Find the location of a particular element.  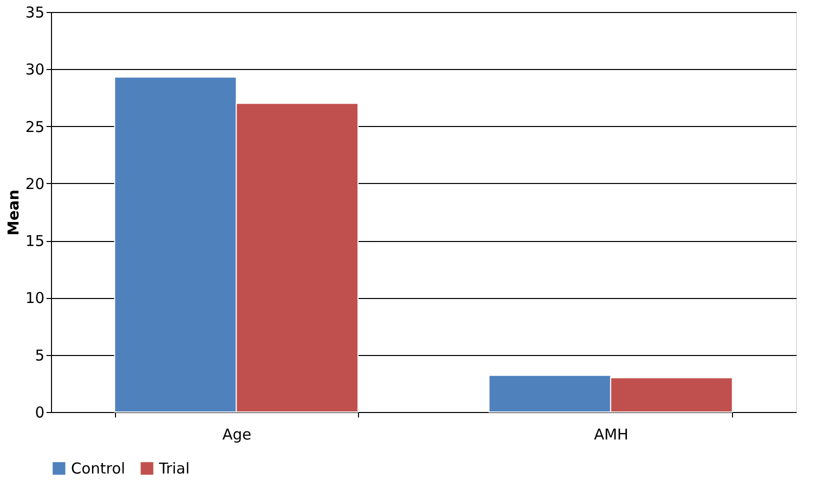

y-tick-label: 15 is located at coordinates (34, 241).